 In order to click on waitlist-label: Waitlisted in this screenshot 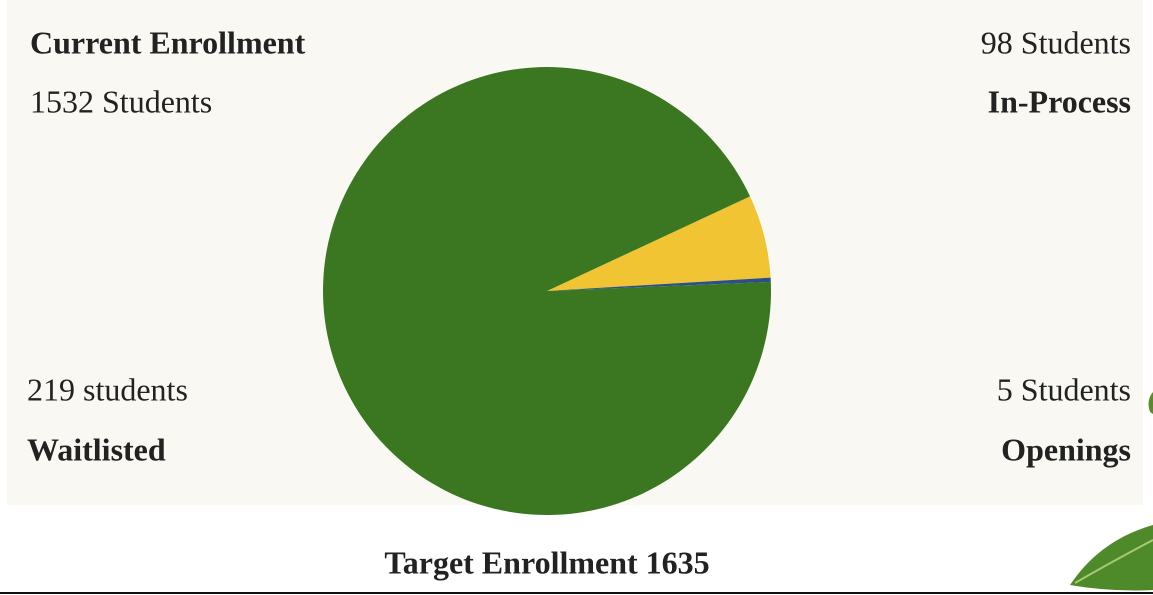, I will do `click(96, 449)`.